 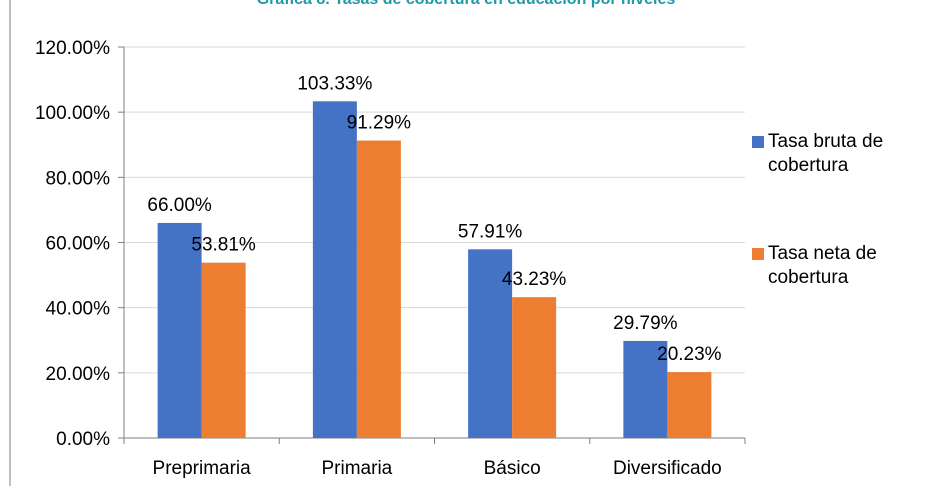 What do you see at coordinates (72, 113) in the screenshot?
I see `y-tick-label: 100.00%` at bounding box center [72, 113].